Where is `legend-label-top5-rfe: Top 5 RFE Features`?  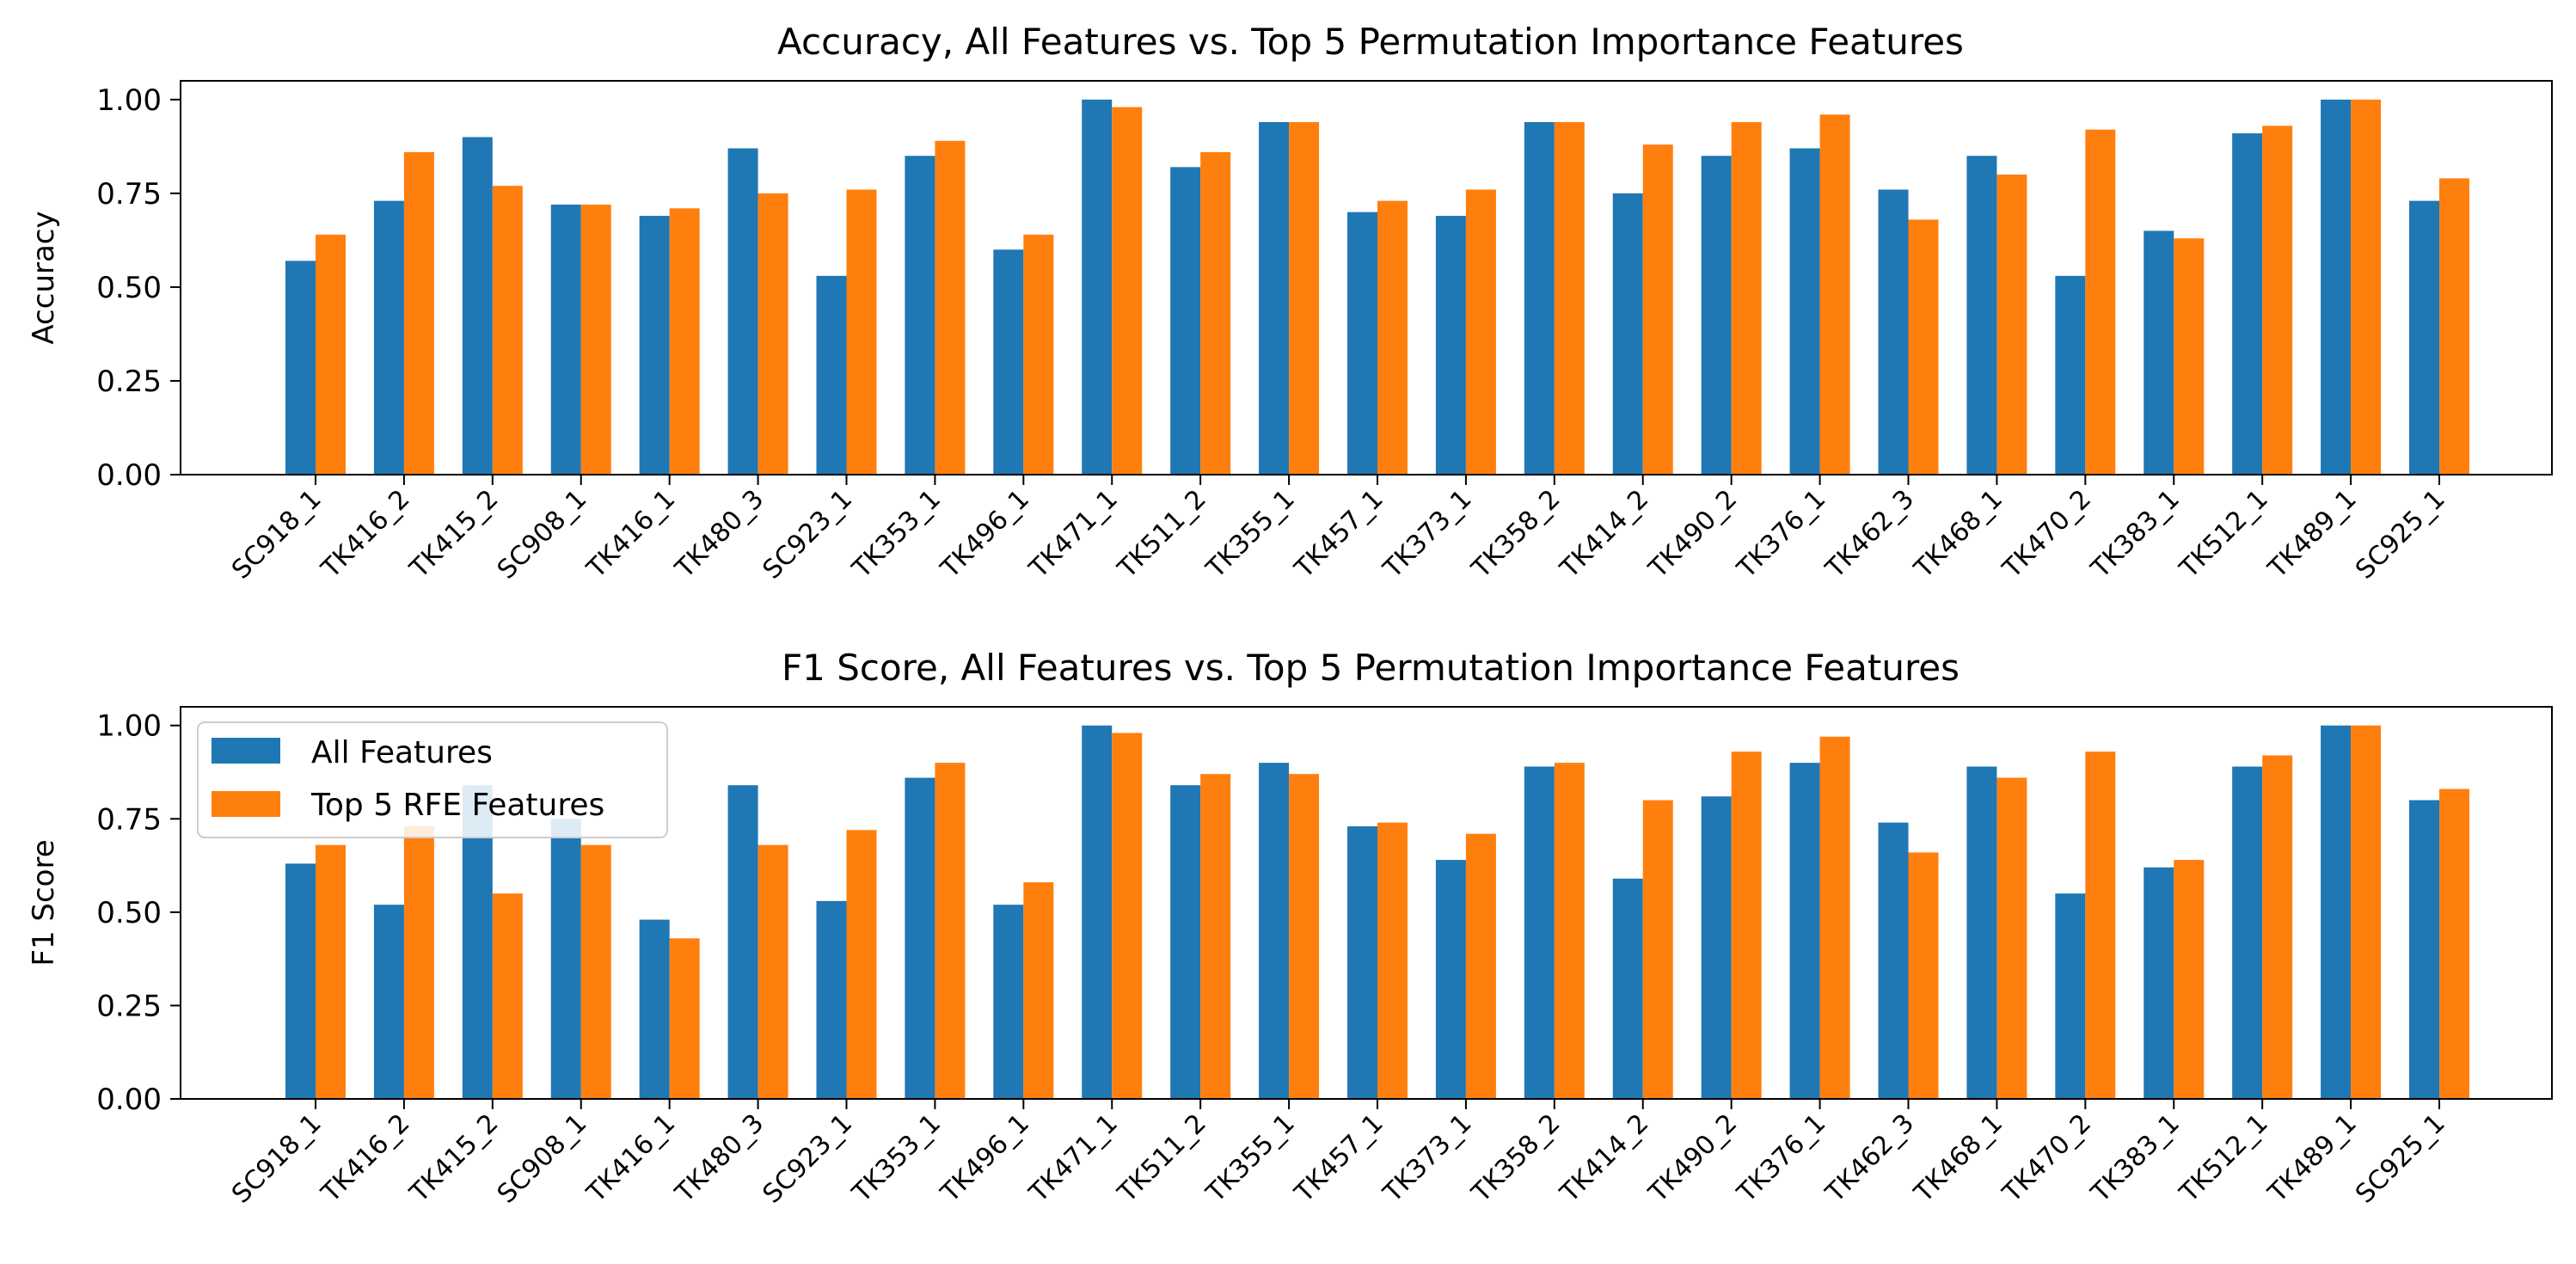 legend-label-top5-rfe: Top 5 RFE Features is located at coordinates (457, 805).